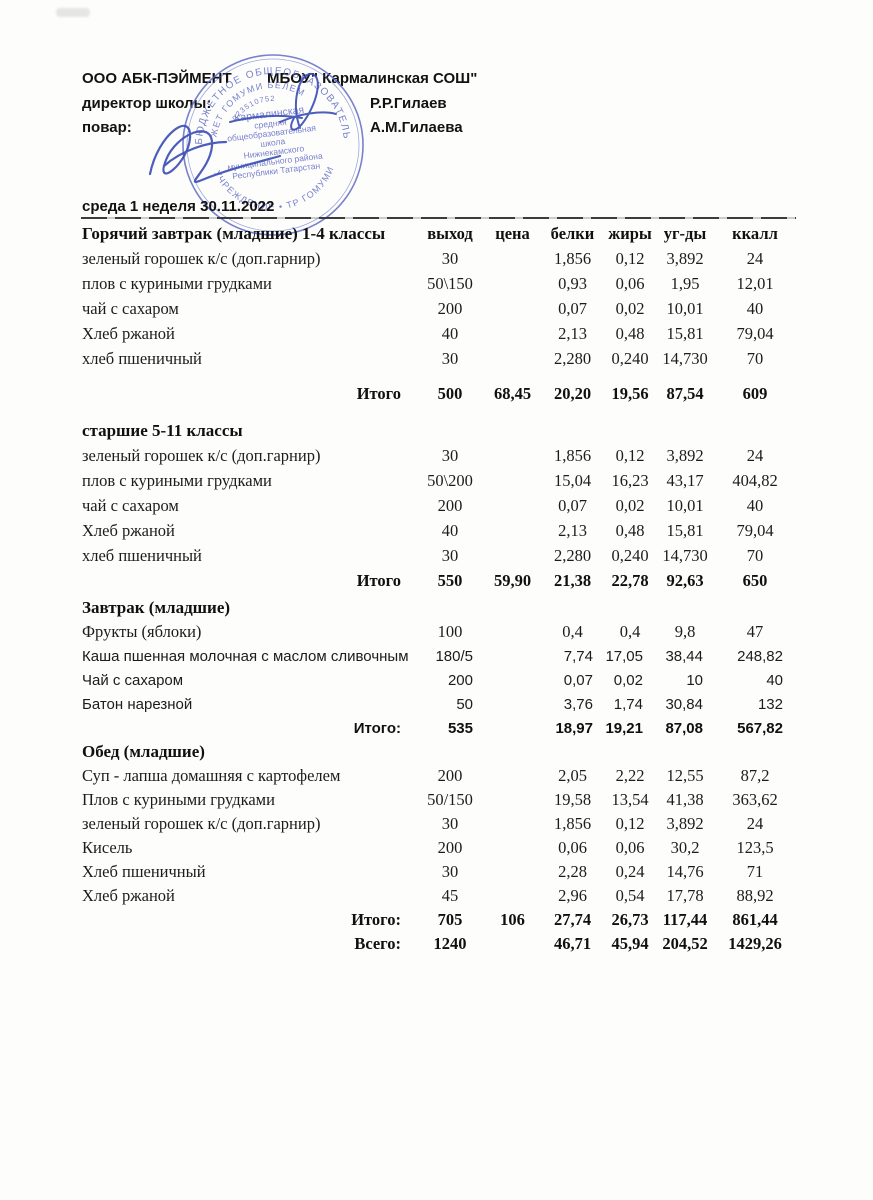 The image size is (873, 1200). Describe the element at coordinates (755, 505) in the screenshot. I see `cell-kkal: 40` at that location.